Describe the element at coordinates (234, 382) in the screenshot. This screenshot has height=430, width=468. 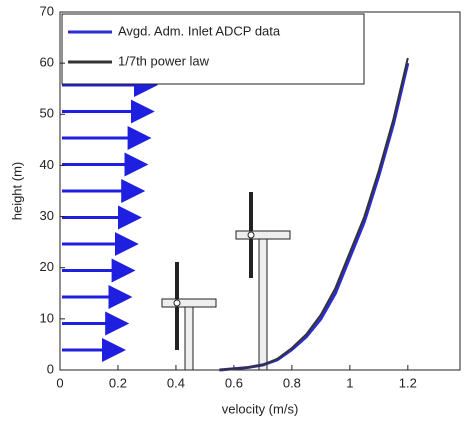
I see `x-tick-label: 0.6` at that location.